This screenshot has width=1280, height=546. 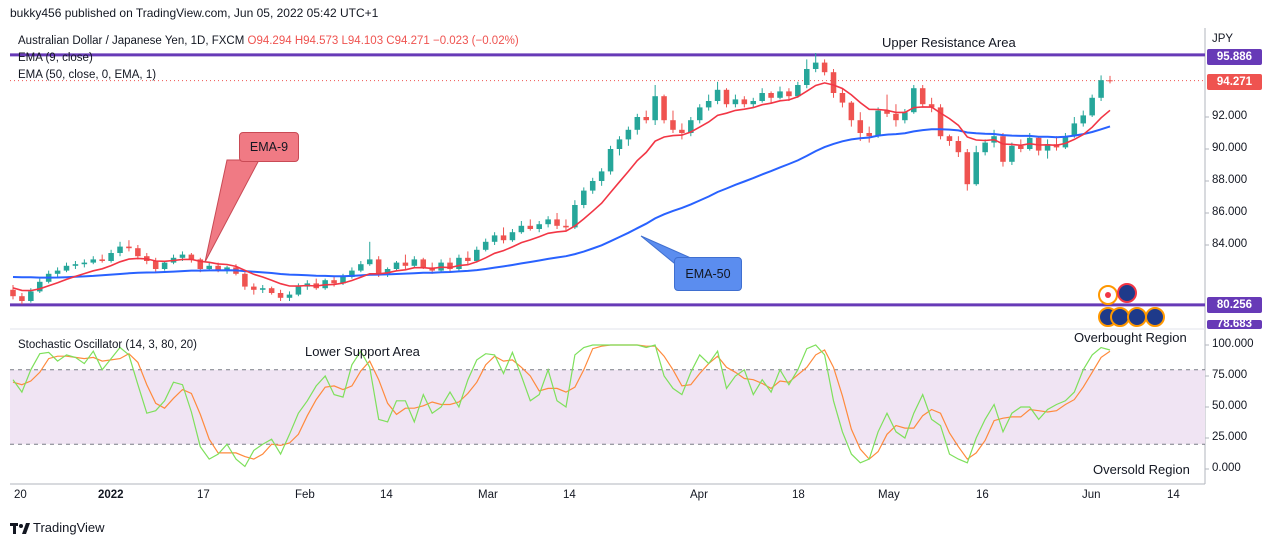 I want to click on ema9-legend: EMA (9, close), so click(x=55, y=58).